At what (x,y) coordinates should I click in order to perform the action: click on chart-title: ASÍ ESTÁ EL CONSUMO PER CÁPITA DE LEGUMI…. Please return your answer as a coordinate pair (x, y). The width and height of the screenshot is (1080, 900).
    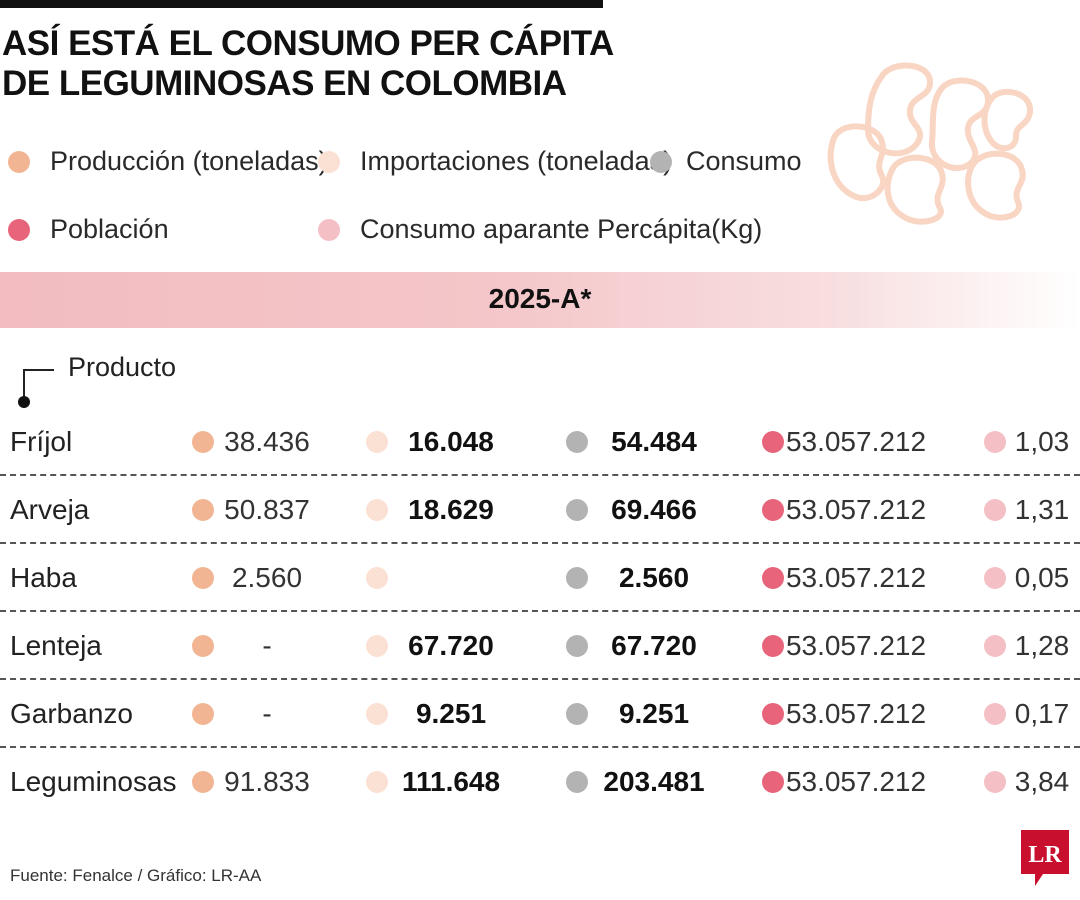
    Looking at the image, I should click on (308, 64).